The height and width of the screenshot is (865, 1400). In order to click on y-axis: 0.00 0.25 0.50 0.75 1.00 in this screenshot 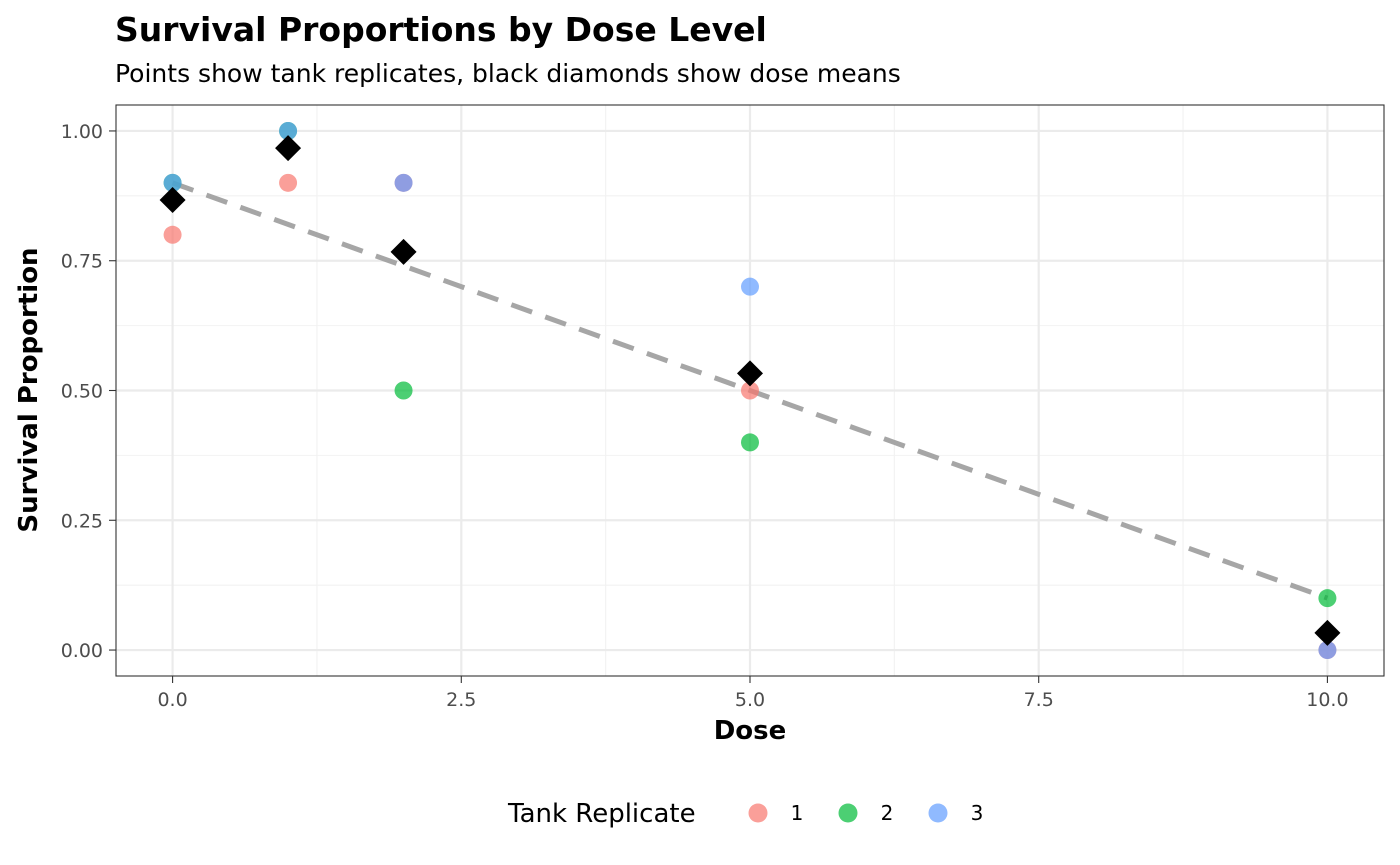, I will do `click(88, 391)`.